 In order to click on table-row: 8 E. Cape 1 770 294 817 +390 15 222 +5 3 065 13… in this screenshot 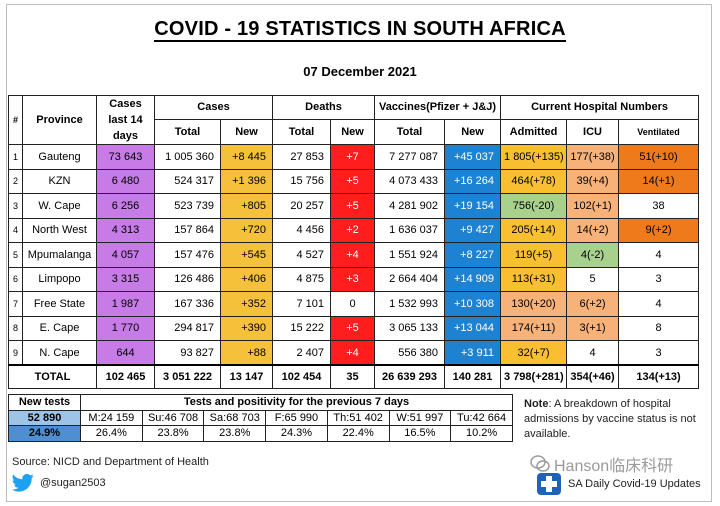, I will do `click(354, 328)`.